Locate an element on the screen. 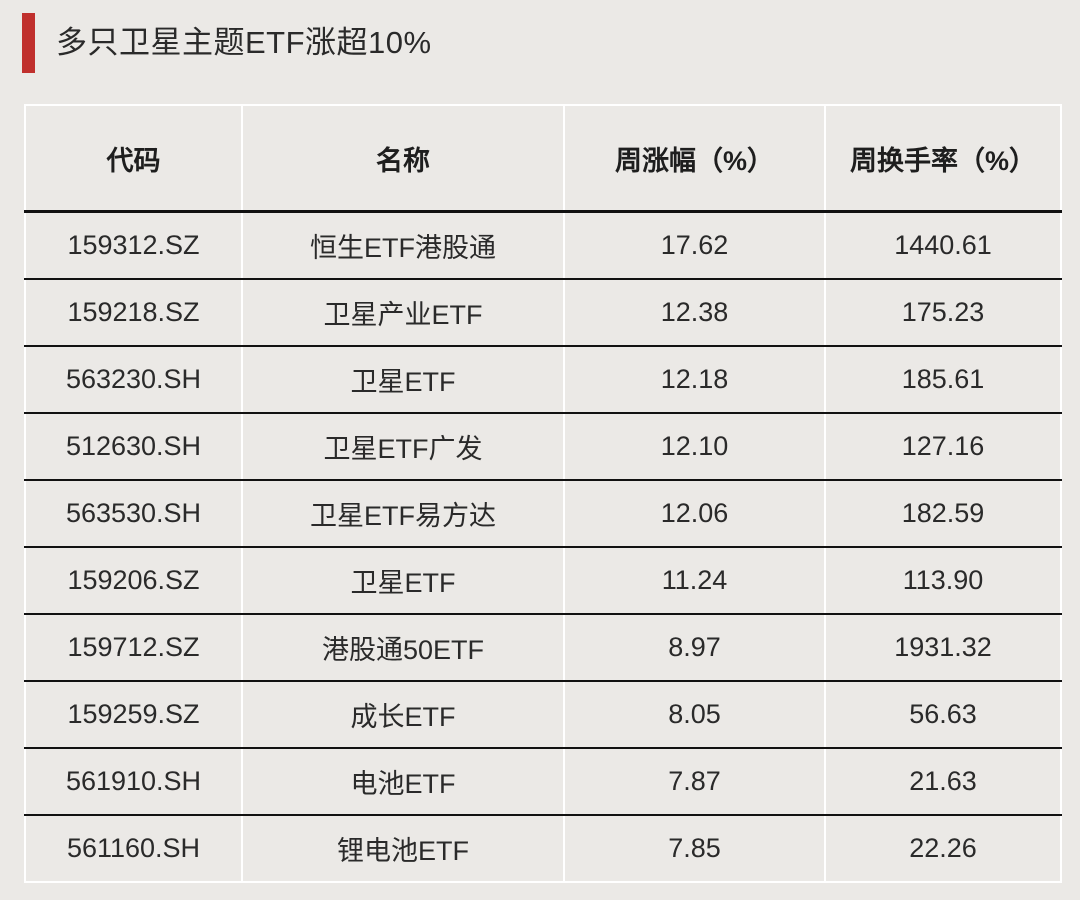  cell-weekly-turnover: 22.26 is located at coordinates (942, 848).